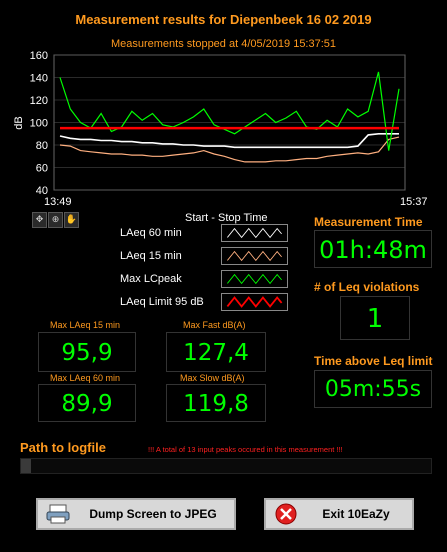 The height and width of the screenshot is (552, 447). What do you see at coordinates (58, 202) in the screenshot?
I see `x-start-label: 13:49` at bounding box center [58, 202].